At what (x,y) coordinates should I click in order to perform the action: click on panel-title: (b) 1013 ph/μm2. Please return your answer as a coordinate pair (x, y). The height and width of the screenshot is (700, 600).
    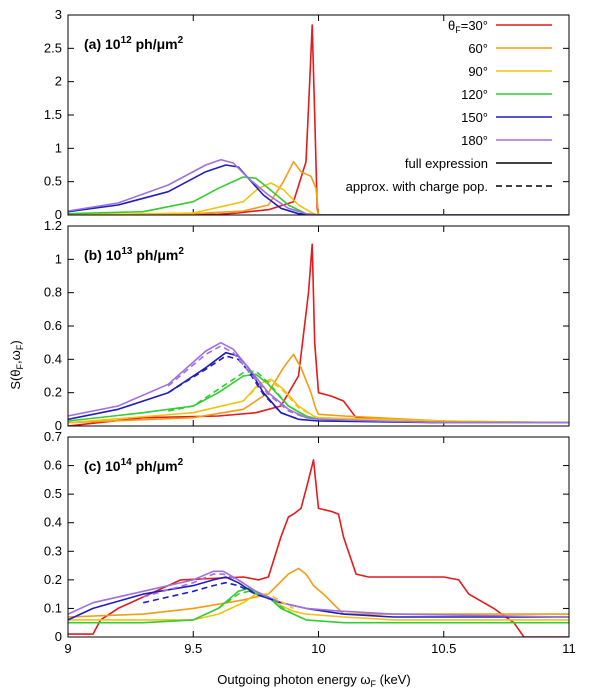
    Looking at the image, I should click on (134, 254).